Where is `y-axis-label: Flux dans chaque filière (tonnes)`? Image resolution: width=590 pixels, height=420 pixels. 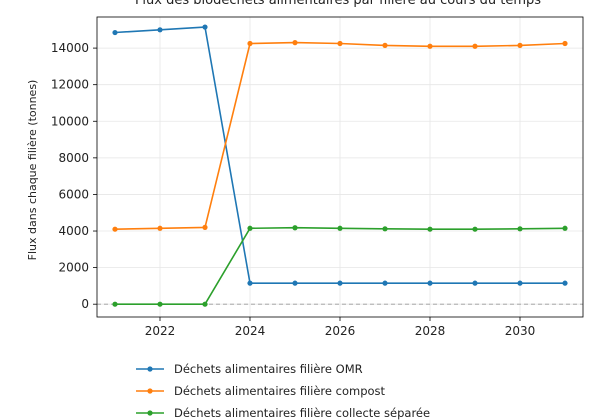 y-axis-label: Flux dans chaque filière (tonnes) is located at coordinates (32, 170).